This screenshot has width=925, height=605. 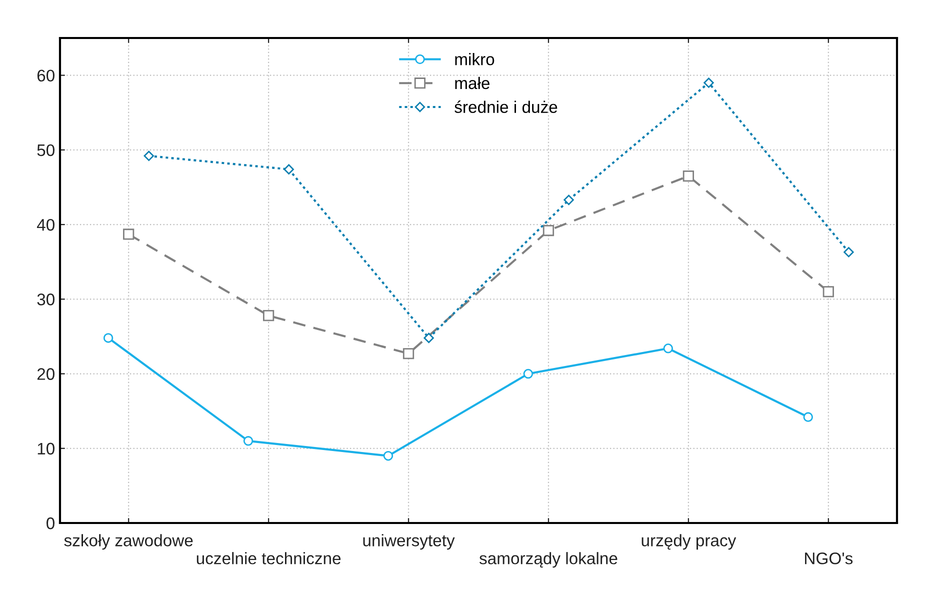 What do you see at coordinates (409, 542) in the screenshot?
I see `x-tick-label: uniwersytety` at bounding box center [409, 542].